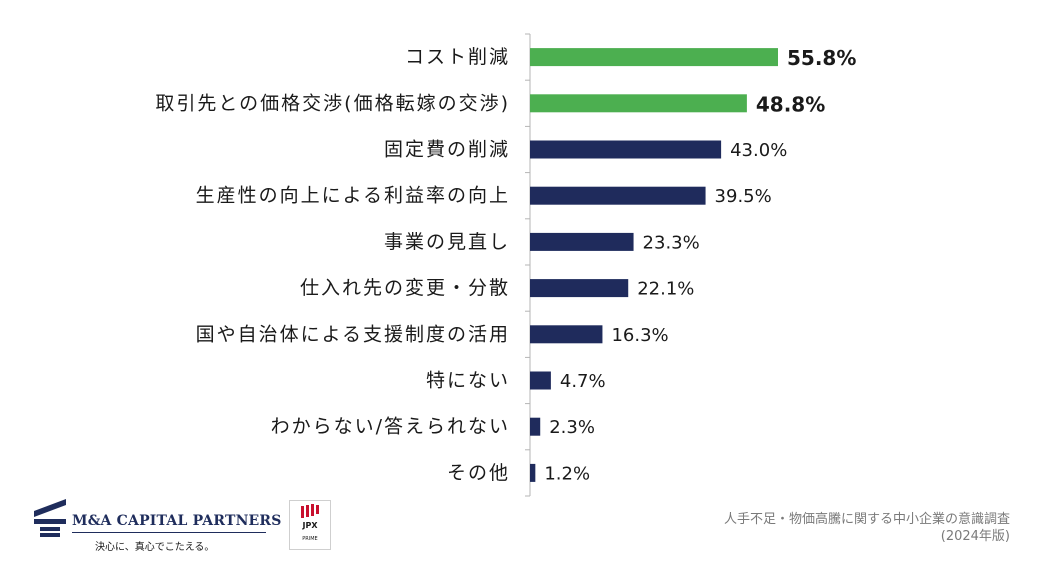  I want to click on jpx-text: JPX, so click(310, 525).